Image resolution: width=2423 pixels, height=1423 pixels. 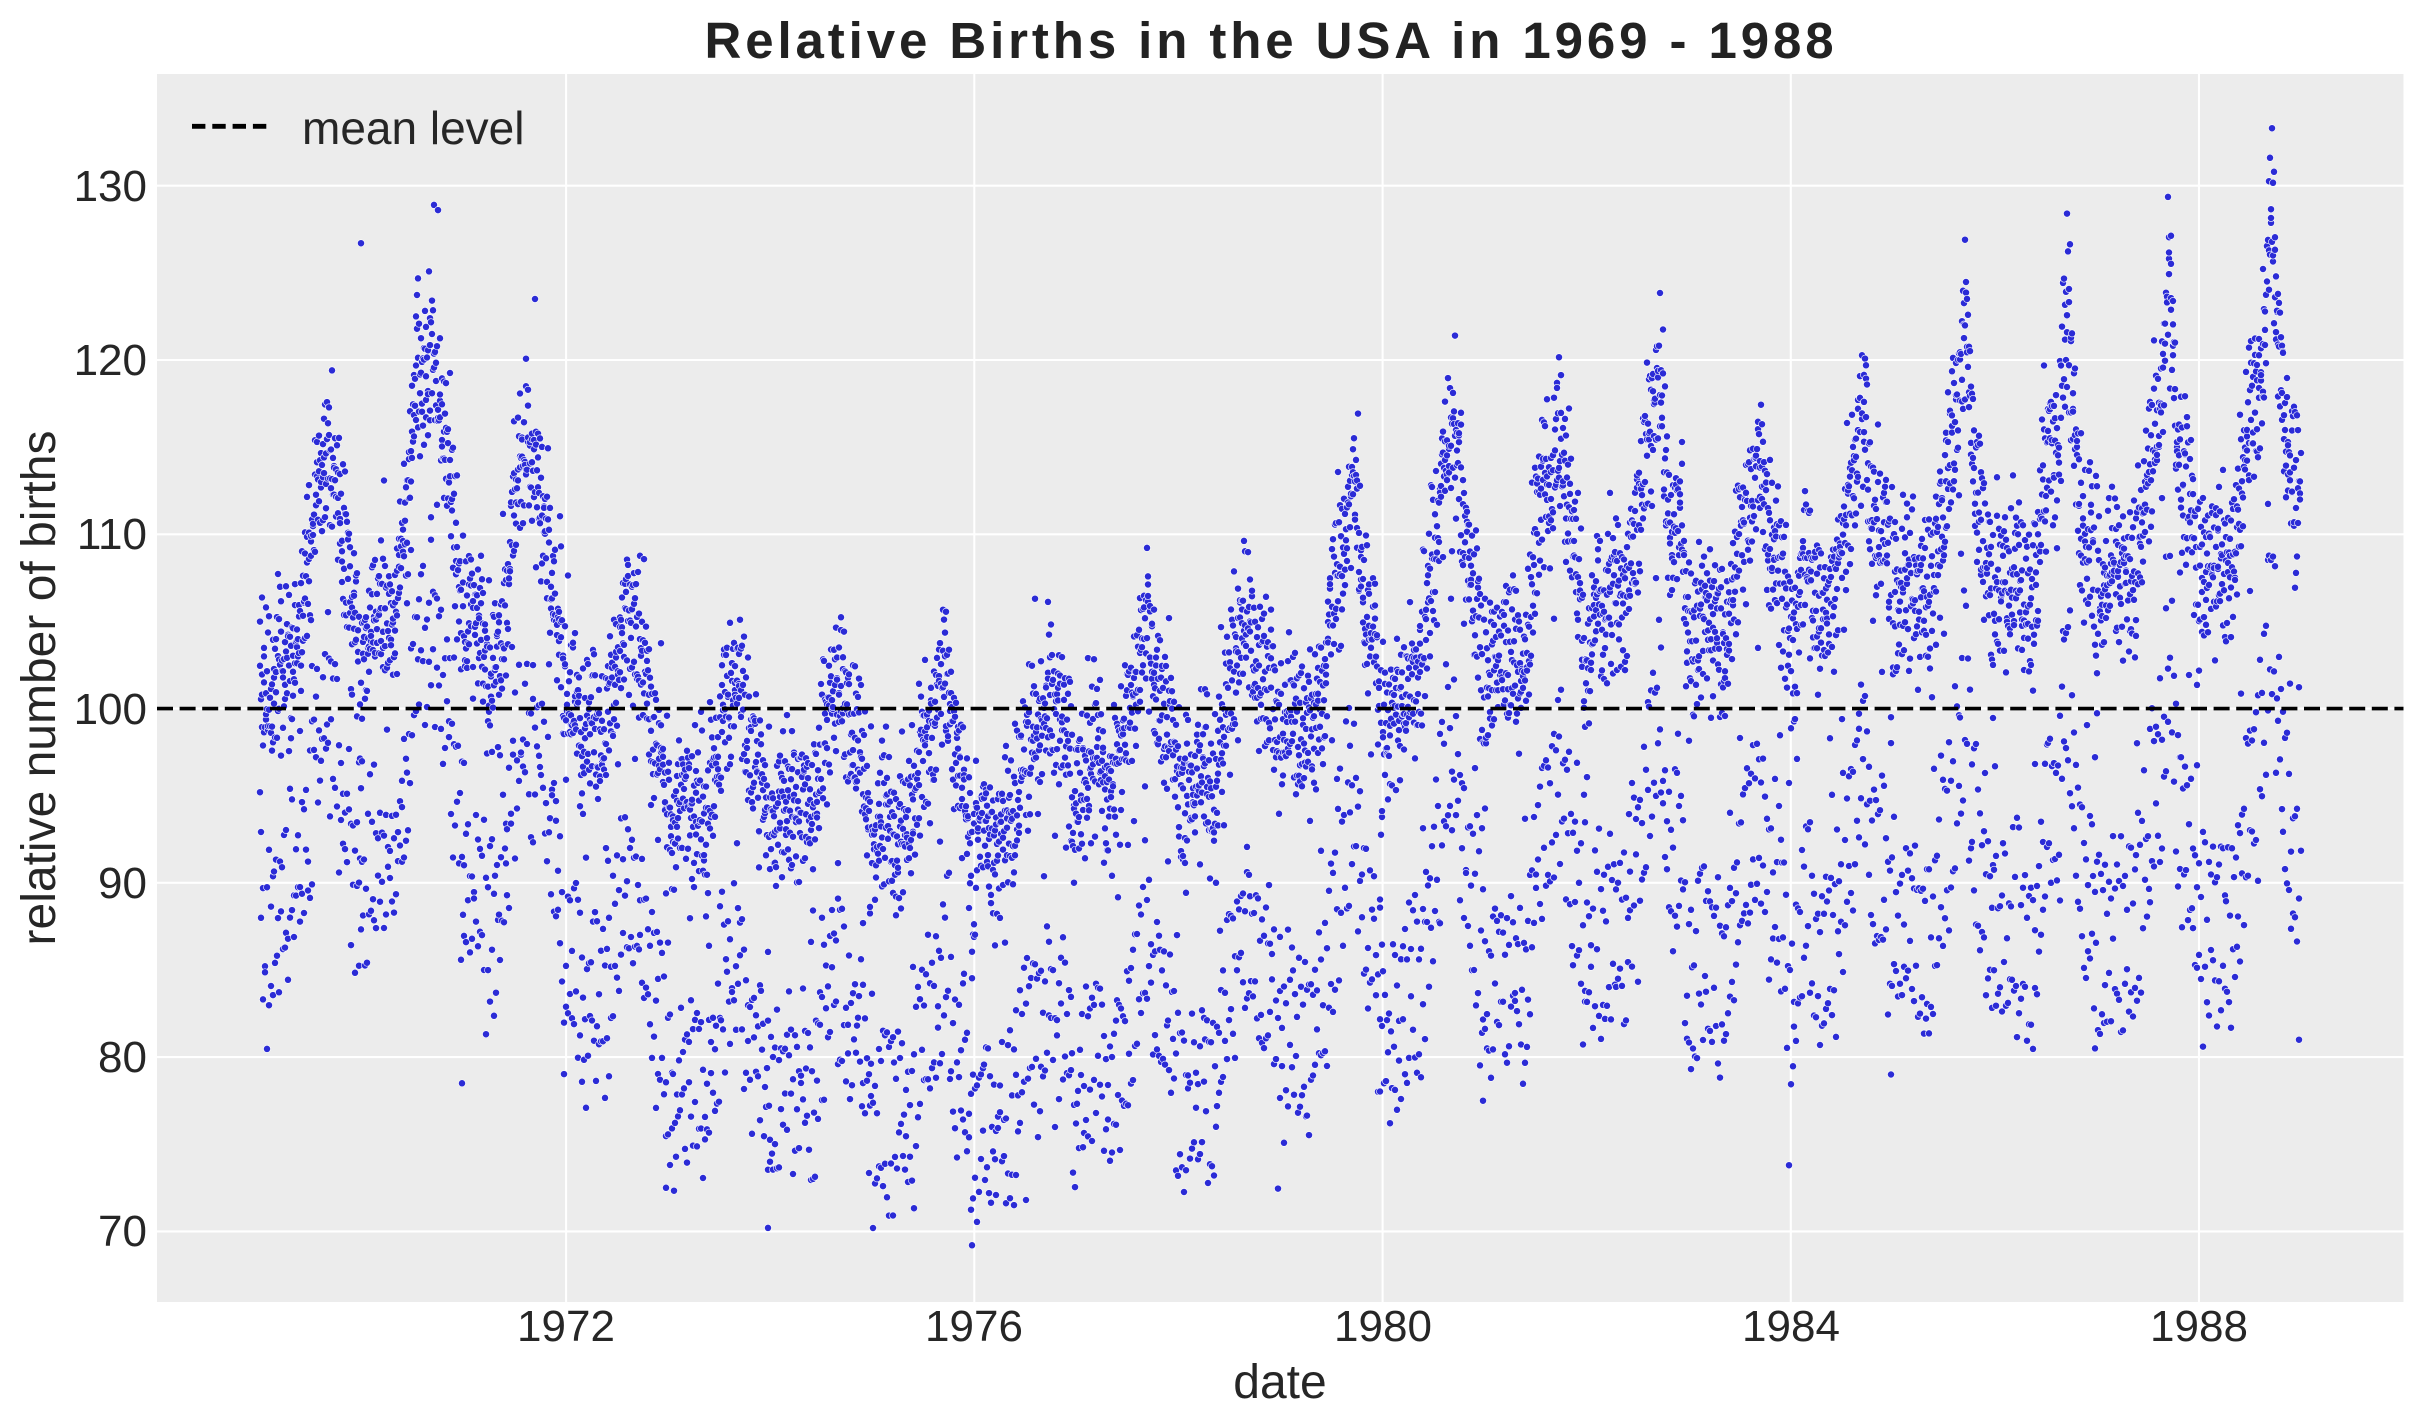 I want to click on svg-text: 90, so click(x=122, y=883).